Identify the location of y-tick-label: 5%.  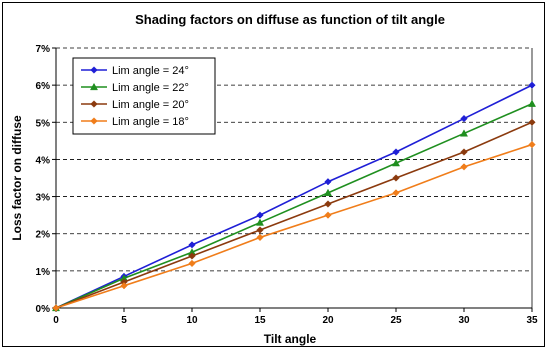
(43, 123).